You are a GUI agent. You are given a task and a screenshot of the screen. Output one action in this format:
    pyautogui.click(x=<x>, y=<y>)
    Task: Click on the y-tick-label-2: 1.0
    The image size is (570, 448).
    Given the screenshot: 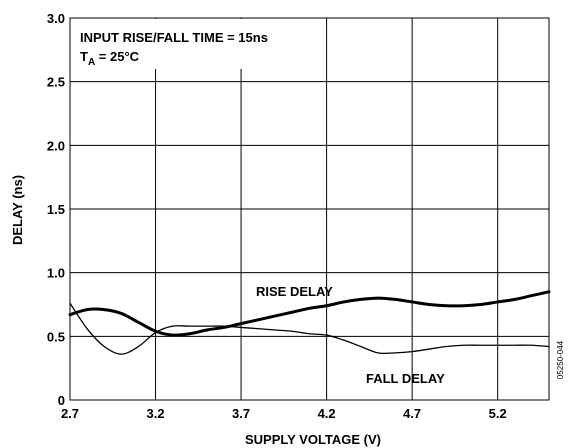 What is the action you would take?
    pyautogui.click(x=56, y=273)
    